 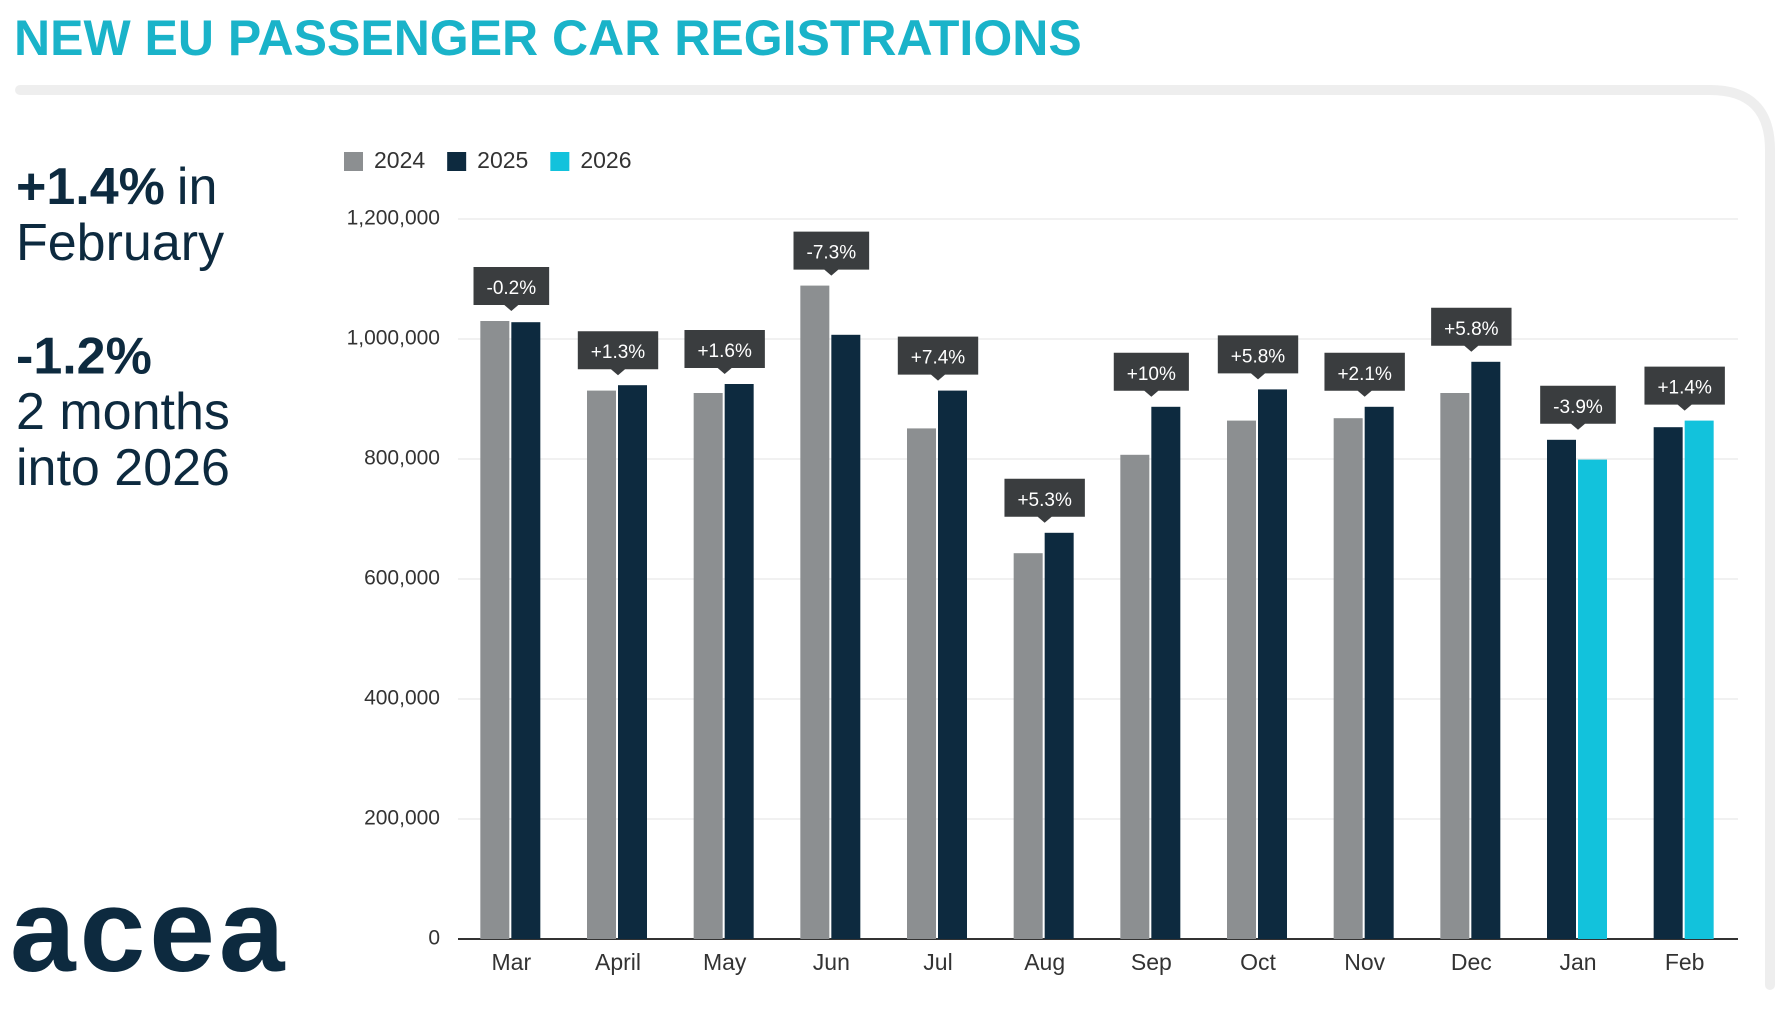 I want to click on annotation: -7.3%, so click(x=831, y=253).